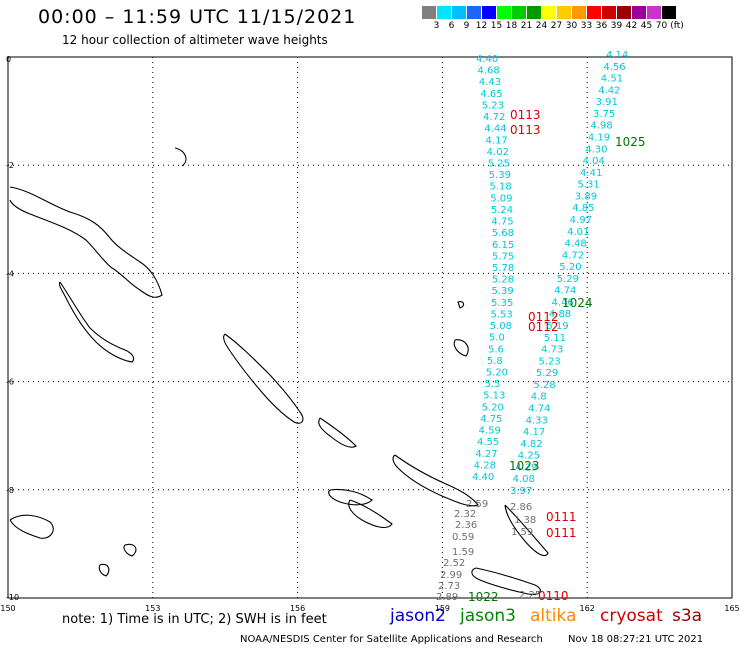 The height and width of the screenshot is (650, 740). What do you see at coordinates (485, 465) in the screenshot?
I see `swh-value: 4.28` at bounding box center [485, 465].